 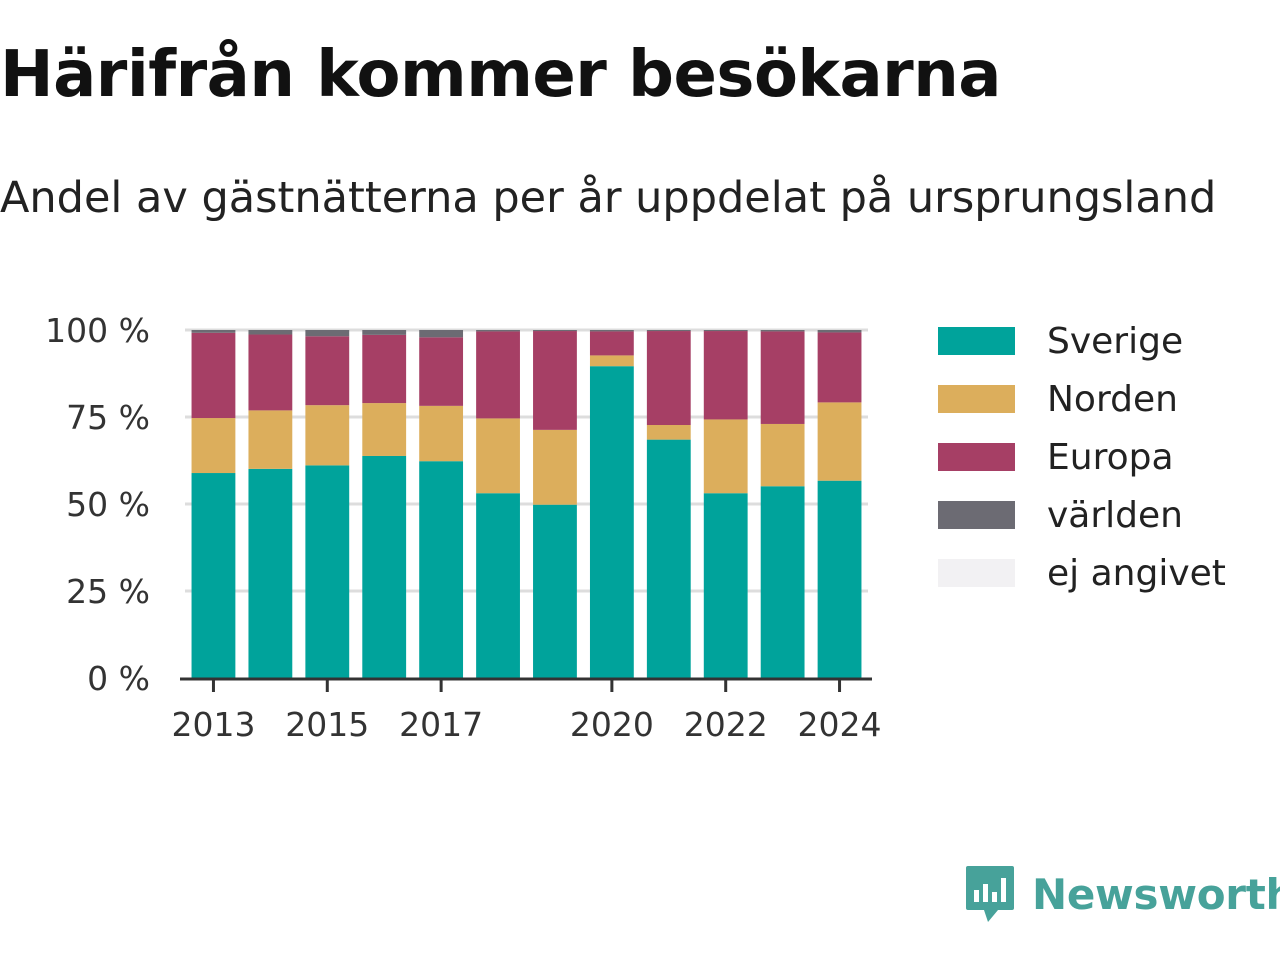 I want to click on bar-europa-2022, so click(x=725, y=375).